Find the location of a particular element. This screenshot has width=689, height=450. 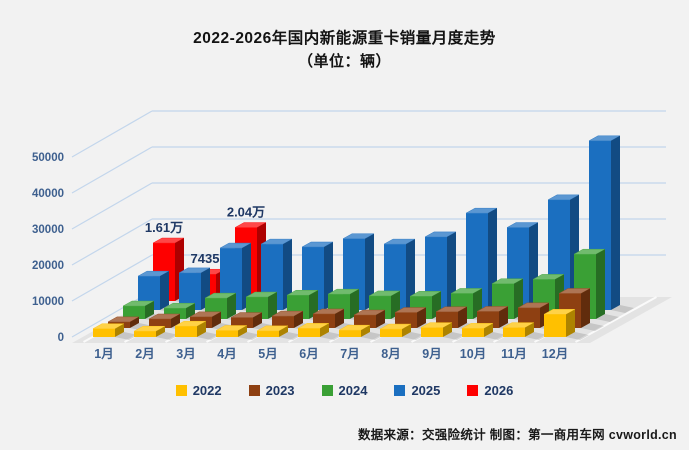

legend-label: 2026 is located at coordinates (499, 390).